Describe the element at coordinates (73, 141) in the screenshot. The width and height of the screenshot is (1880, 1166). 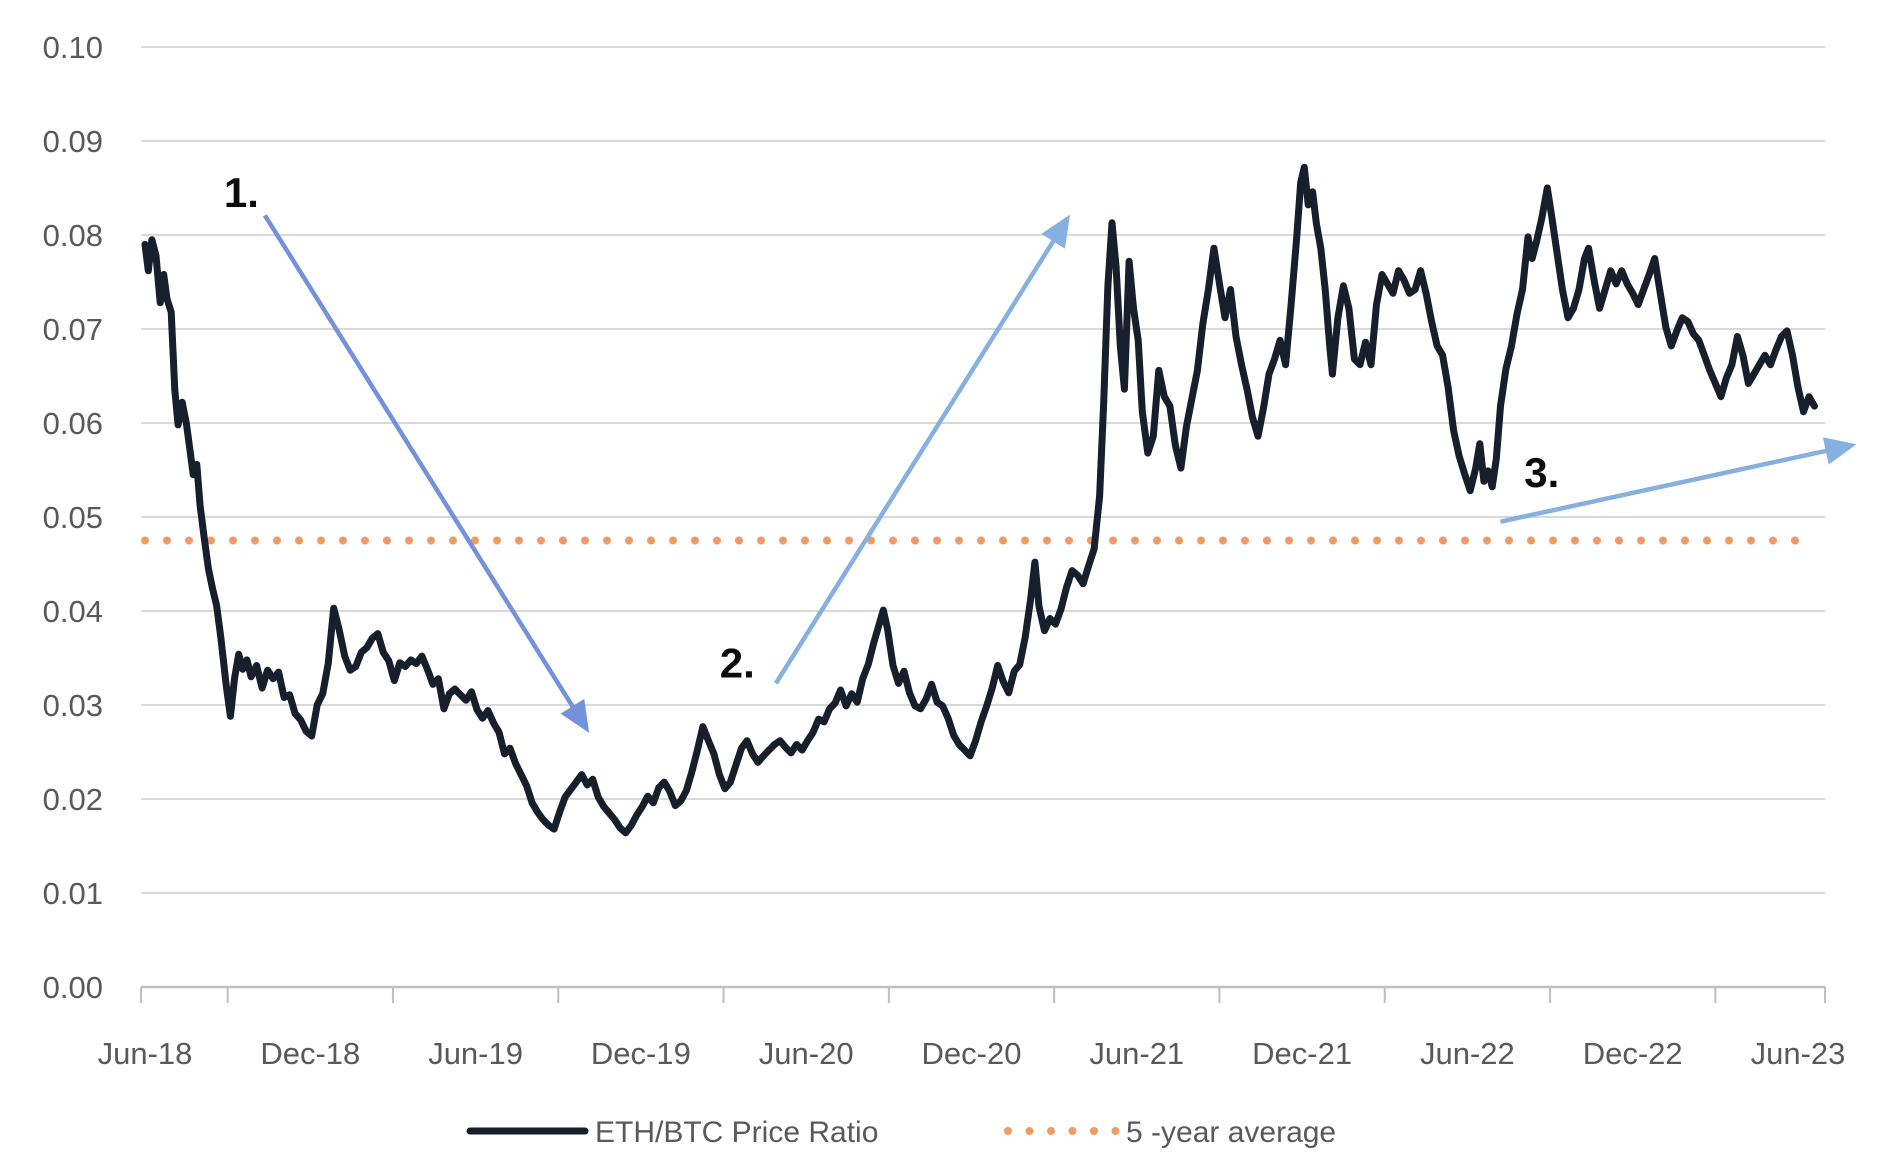
I see `y-tick-label: 0.09` at that location.